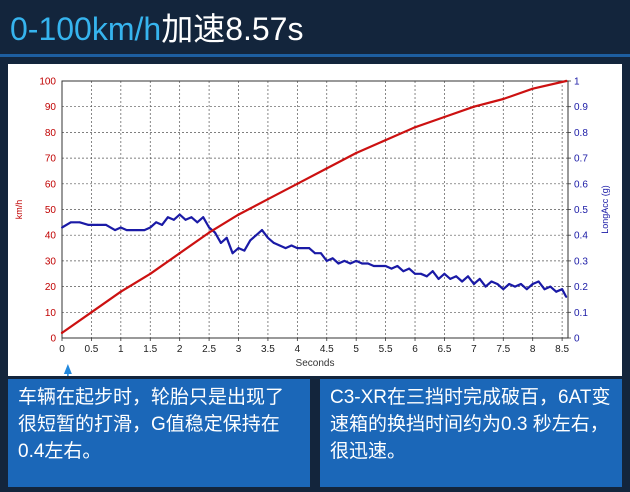 The width and height of the screenshot is (630, 492). Describe the element at coordinates (62, 349) in the screenshot. I see `x-tick-label: 0` at that location.